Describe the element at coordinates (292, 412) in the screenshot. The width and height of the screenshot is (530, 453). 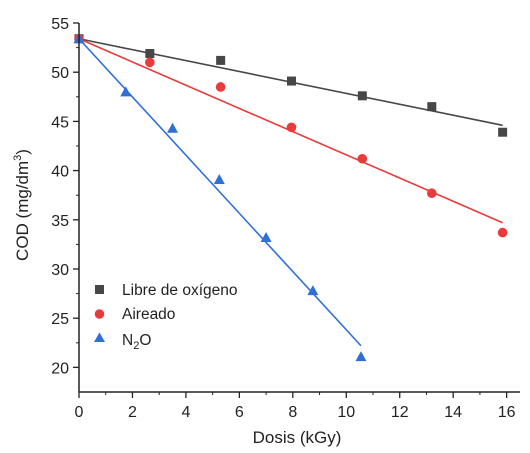
I see `x-tick-label-8: 8` at that location.